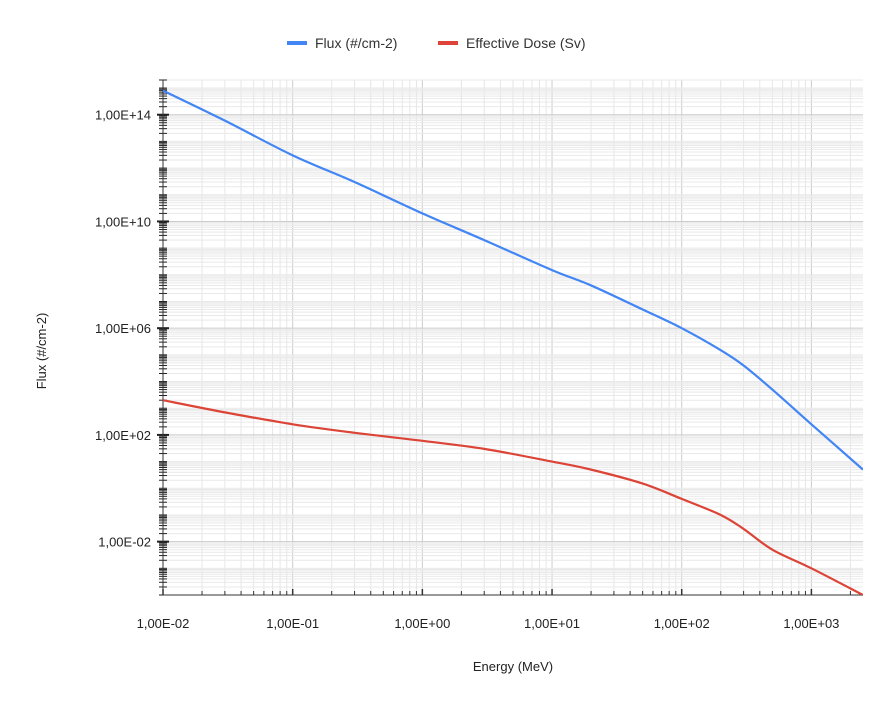 The height and width of the screenshot is (707, 895). What do you see at coordinates (526, 43) in the screenshot?
I see `legend-label-effective-dose: Effective Dose (Sv)` at bounding box center [526, 43].